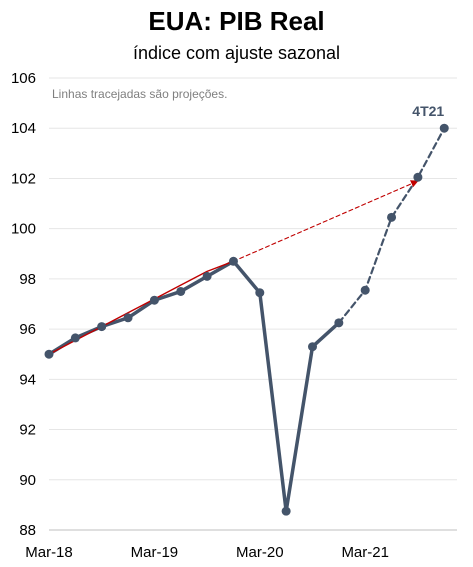 The height and width of the screenshot is (567, 473). What do you see at coordinates (23, 229) in the screenshot?
I see `y-tick-label: 100` at bounding box center [23, 229].